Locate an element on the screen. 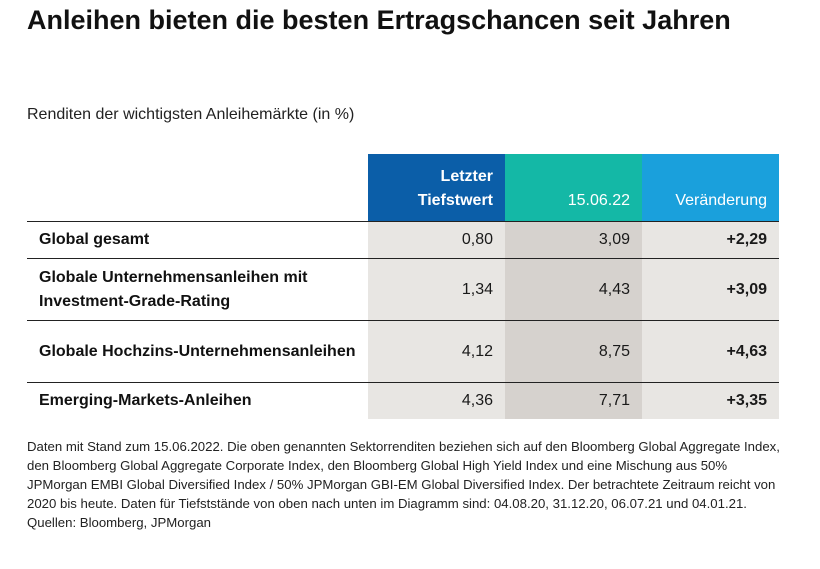 The image size is (820, 569). row-label: Emerging-Markets-Anleihen is located at coordinates (197, 400).